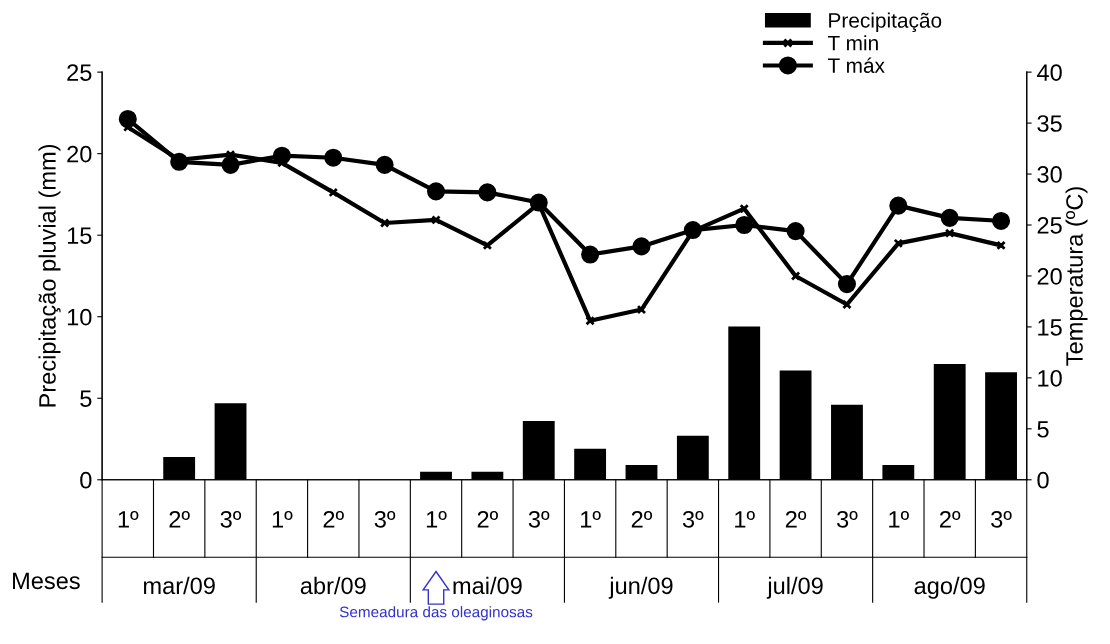 The image size is (1110, 644). I want to click on y2-tick-label: 15, so click(1050, 327).